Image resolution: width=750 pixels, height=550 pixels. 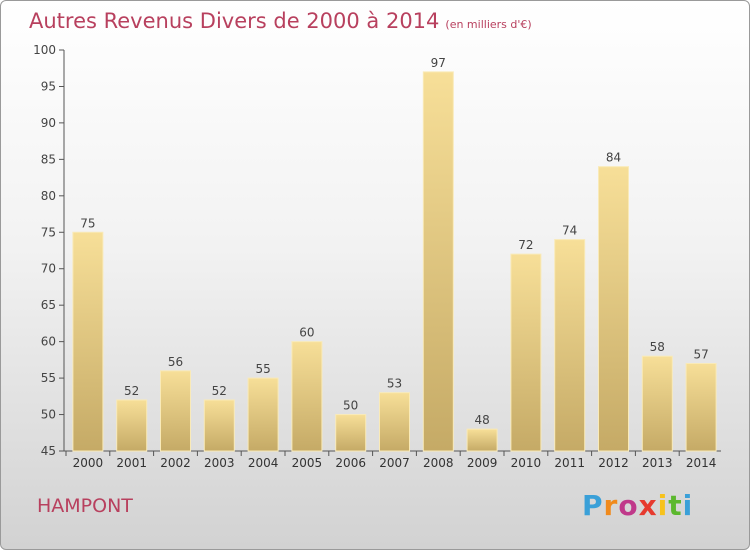 I want to click on logo-letter: r, so click(x=611, y=505).